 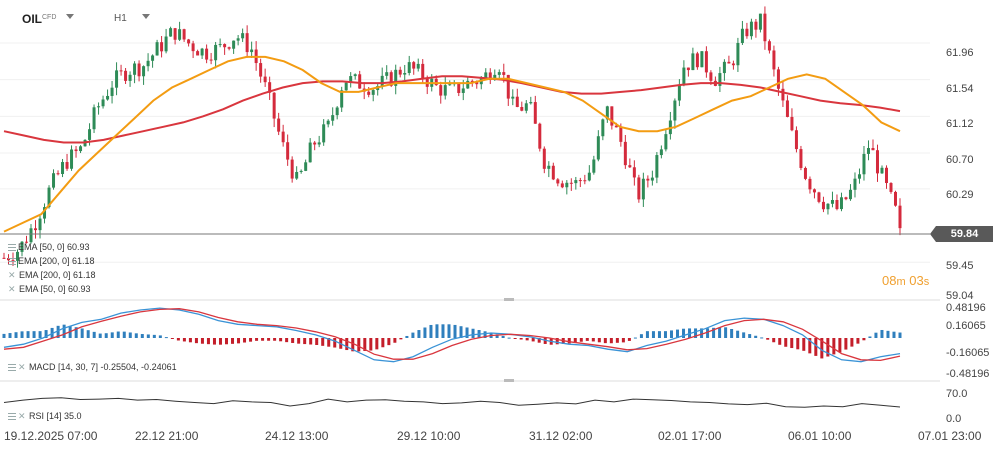 I want to click on legend-item: ✕ EMA [50, 0] 60.93, so click(x=49, y=289).